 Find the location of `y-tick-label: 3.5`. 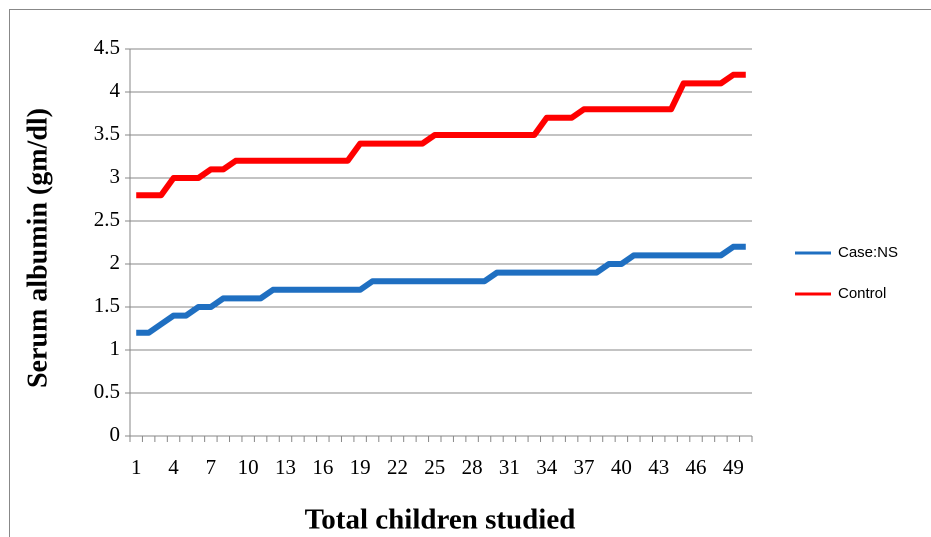

y-tick-label: 3.5 is located at coordinates (107, 133).